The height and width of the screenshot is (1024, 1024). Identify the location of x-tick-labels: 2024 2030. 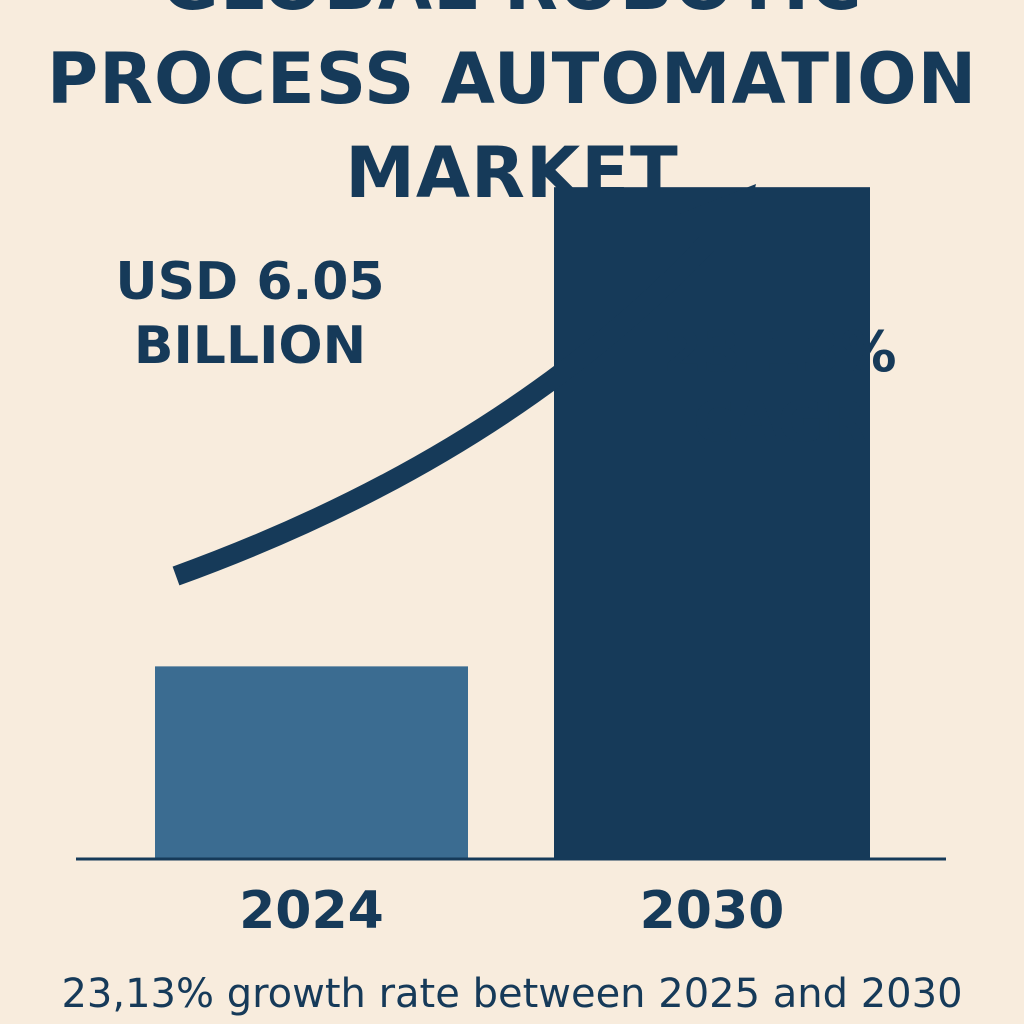
(511, 911).